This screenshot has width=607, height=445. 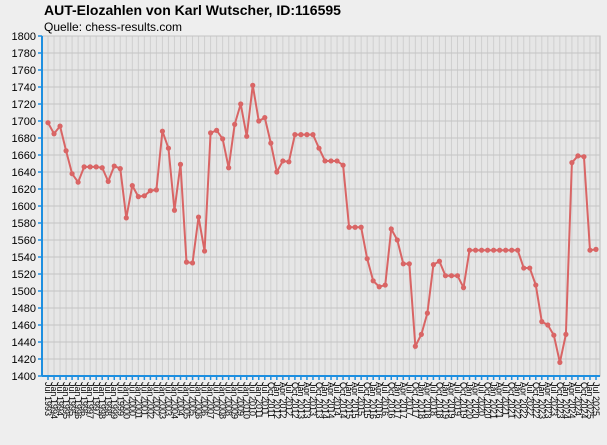 I want to click on x-tick-label: Jan 2008, so click(x=223, y=400).